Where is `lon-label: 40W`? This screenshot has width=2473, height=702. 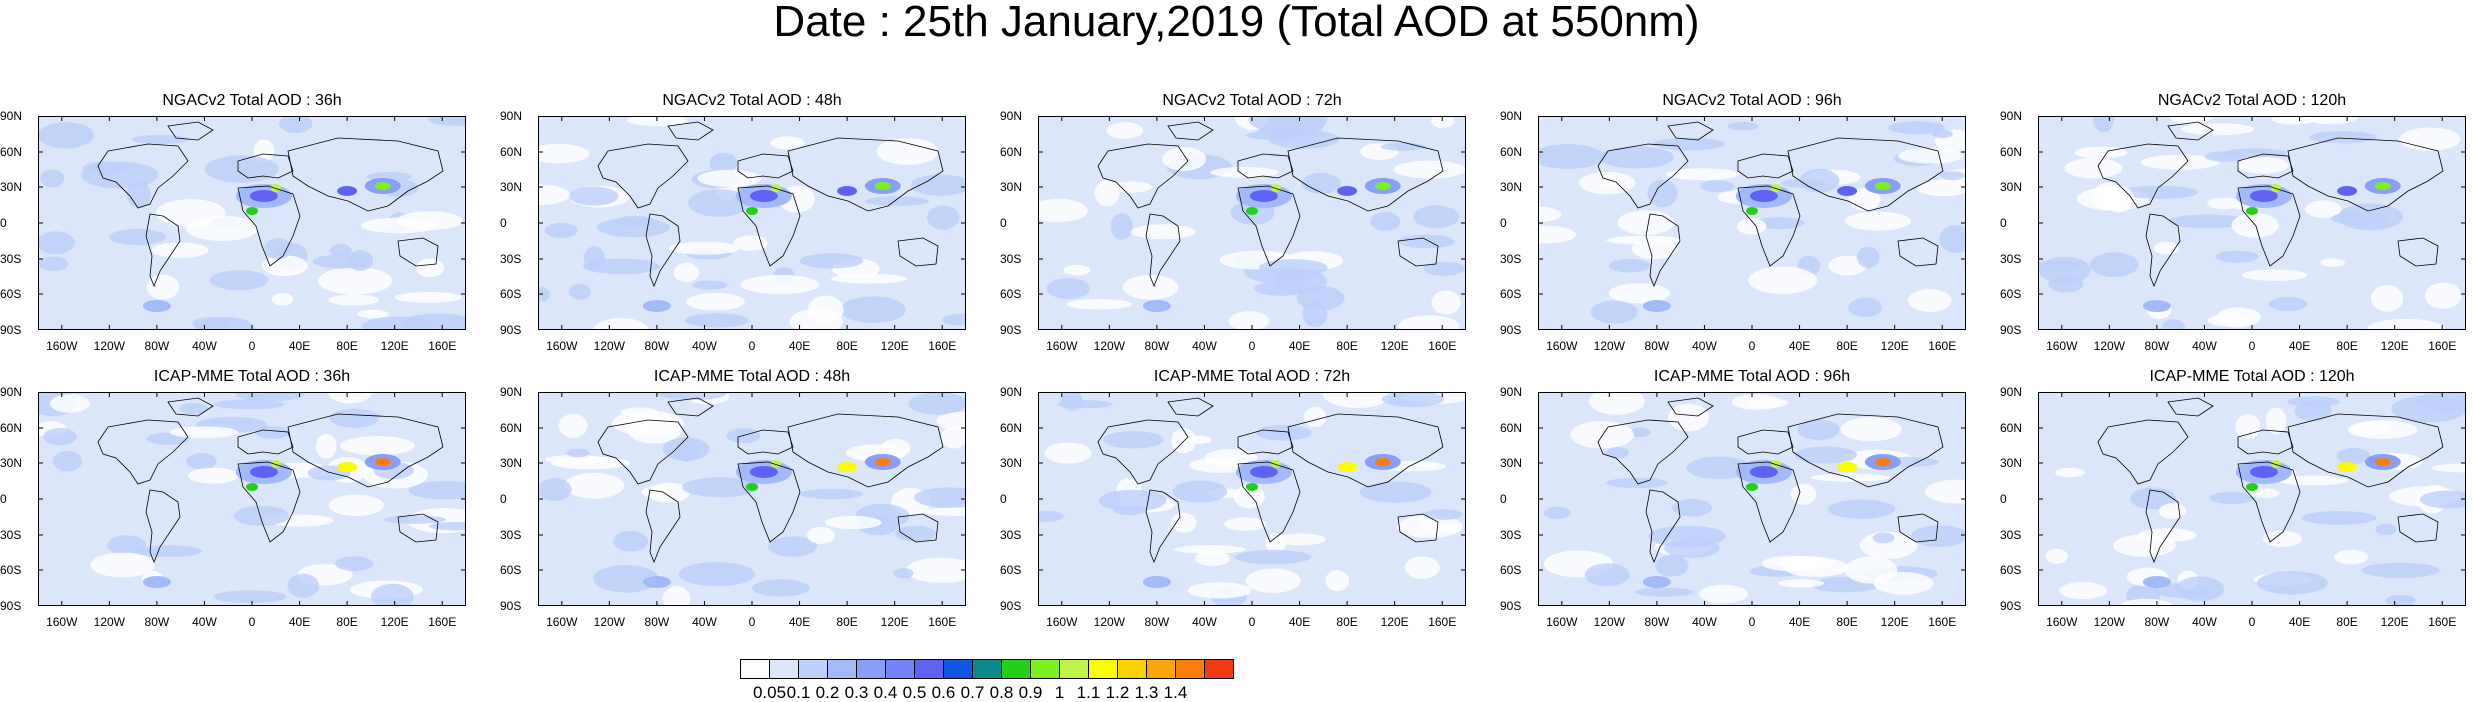 lon-label: 40W is located at coordinates (1704, 346).